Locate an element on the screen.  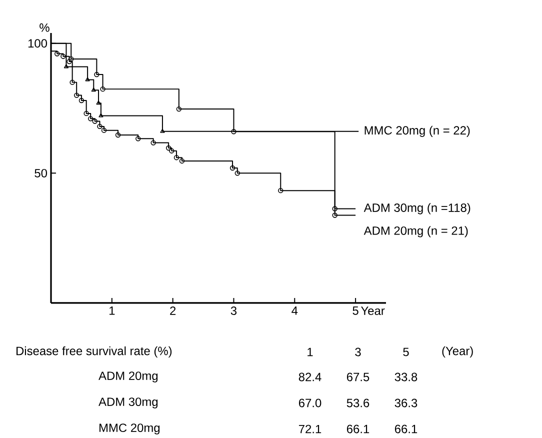
text: 36.3 is located at coordinates (406, 403).